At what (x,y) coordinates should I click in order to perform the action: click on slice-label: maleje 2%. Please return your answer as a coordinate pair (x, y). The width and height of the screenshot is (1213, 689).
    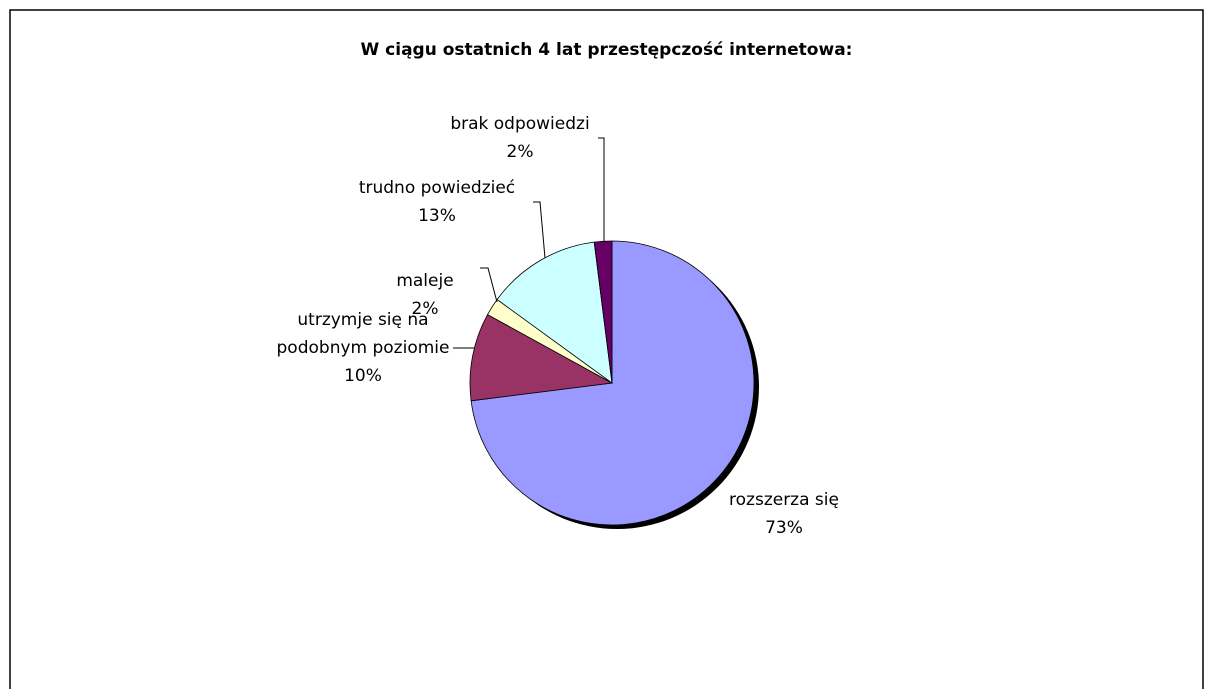
    Looking at the image, I should click on (425, 295).